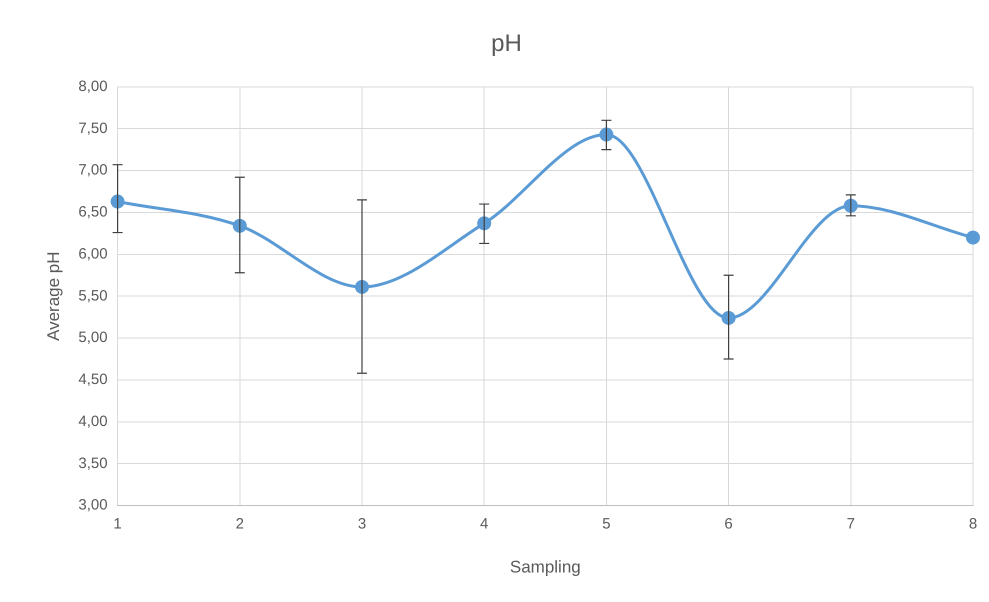 The image size is (989, 602). I want to click on x-tick-label: 1, so click(117, 524).